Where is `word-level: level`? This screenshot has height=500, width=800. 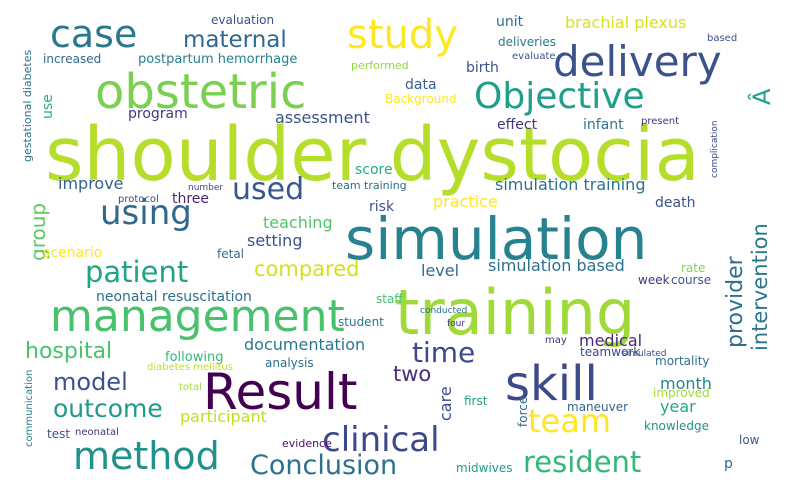 word-level: level is located at coordinates (440, 270).